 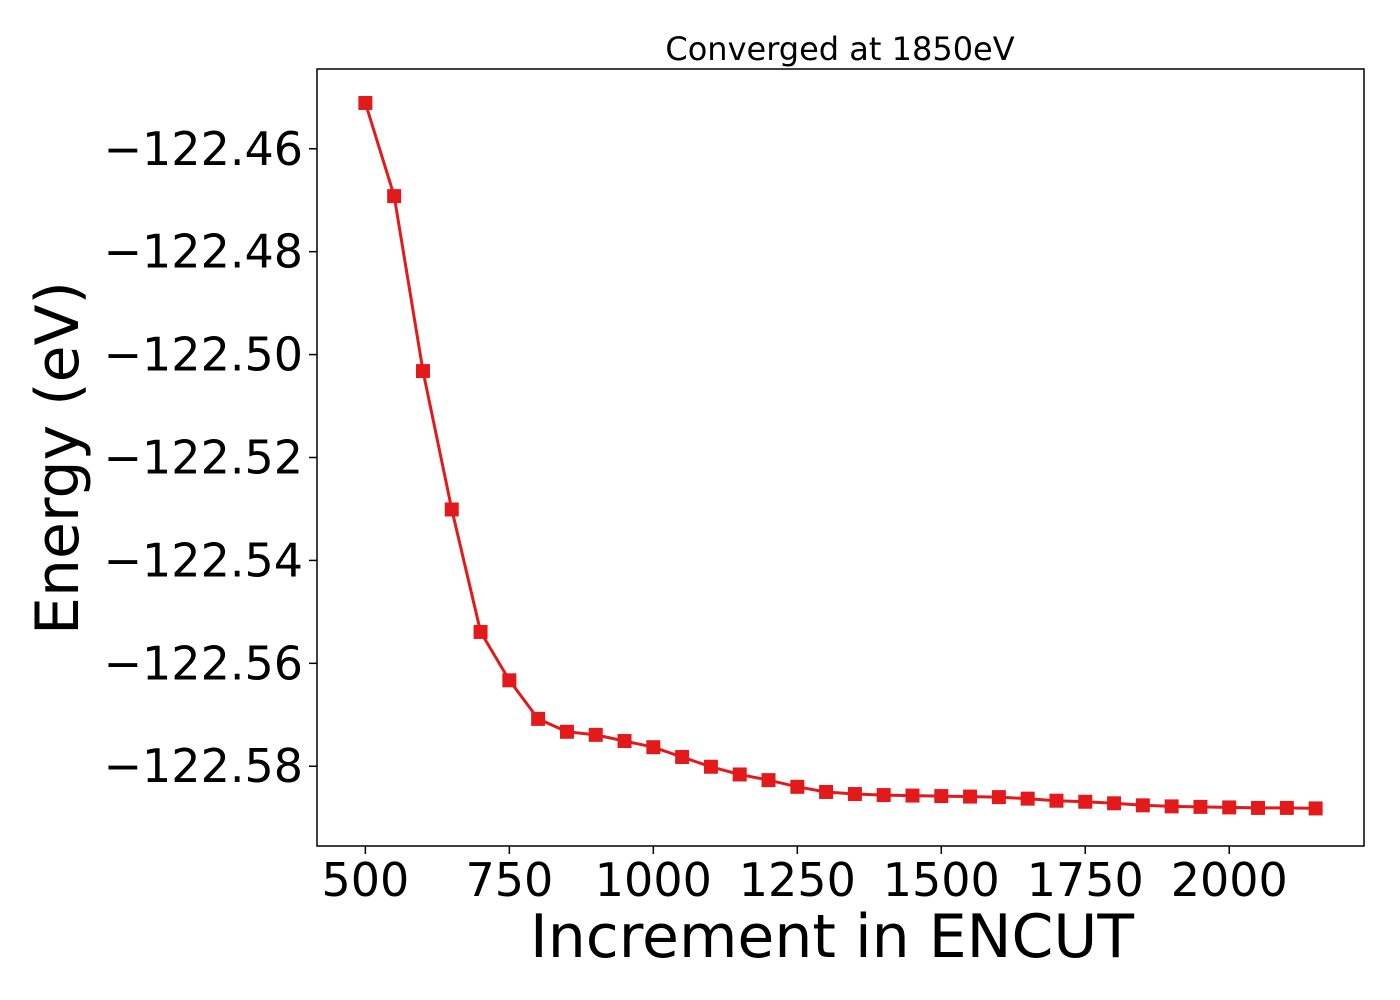 What do you see at coordinates (839, 49) in the screenshot?
I see `chart-title: Converged at 1850eV` at bounding box center [839, 49].